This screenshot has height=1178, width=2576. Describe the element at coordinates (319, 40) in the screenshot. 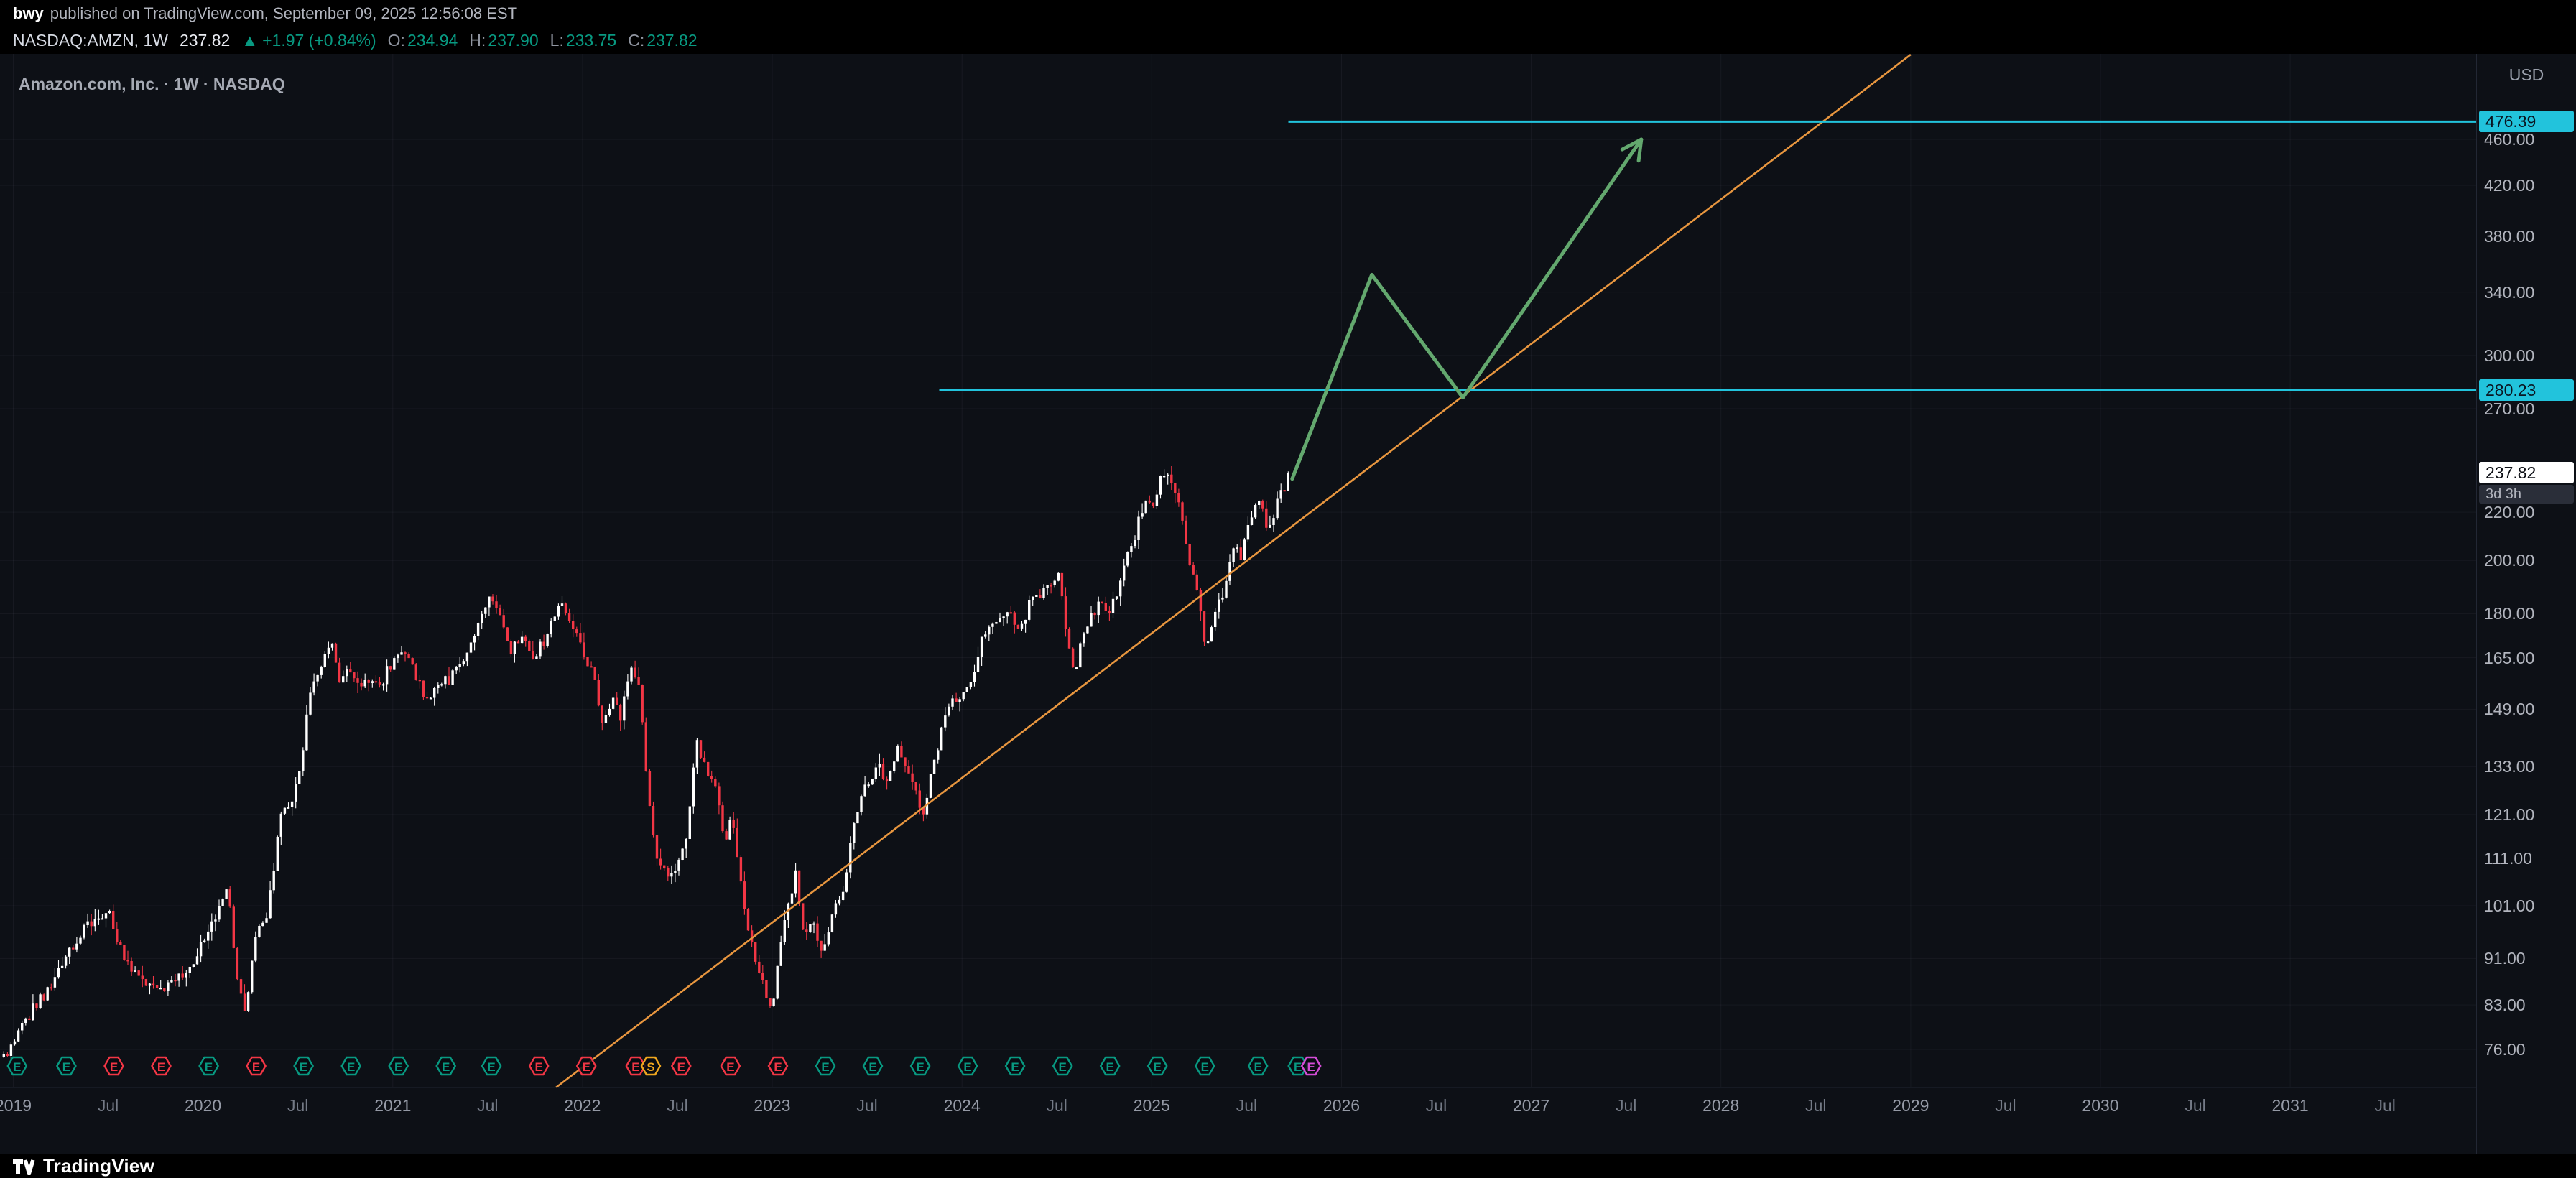

I see `price-change-text: +1.97 (+0.84%)` at that location.